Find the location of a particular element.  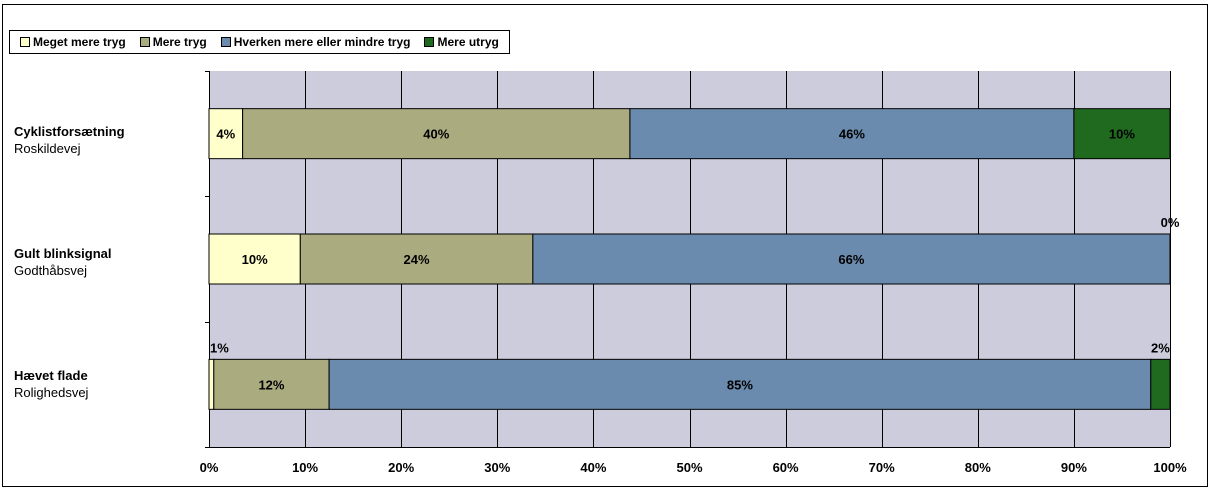

category-label-0: Cyklistforsætning Roskildevej is located at coordinates (69, 140).